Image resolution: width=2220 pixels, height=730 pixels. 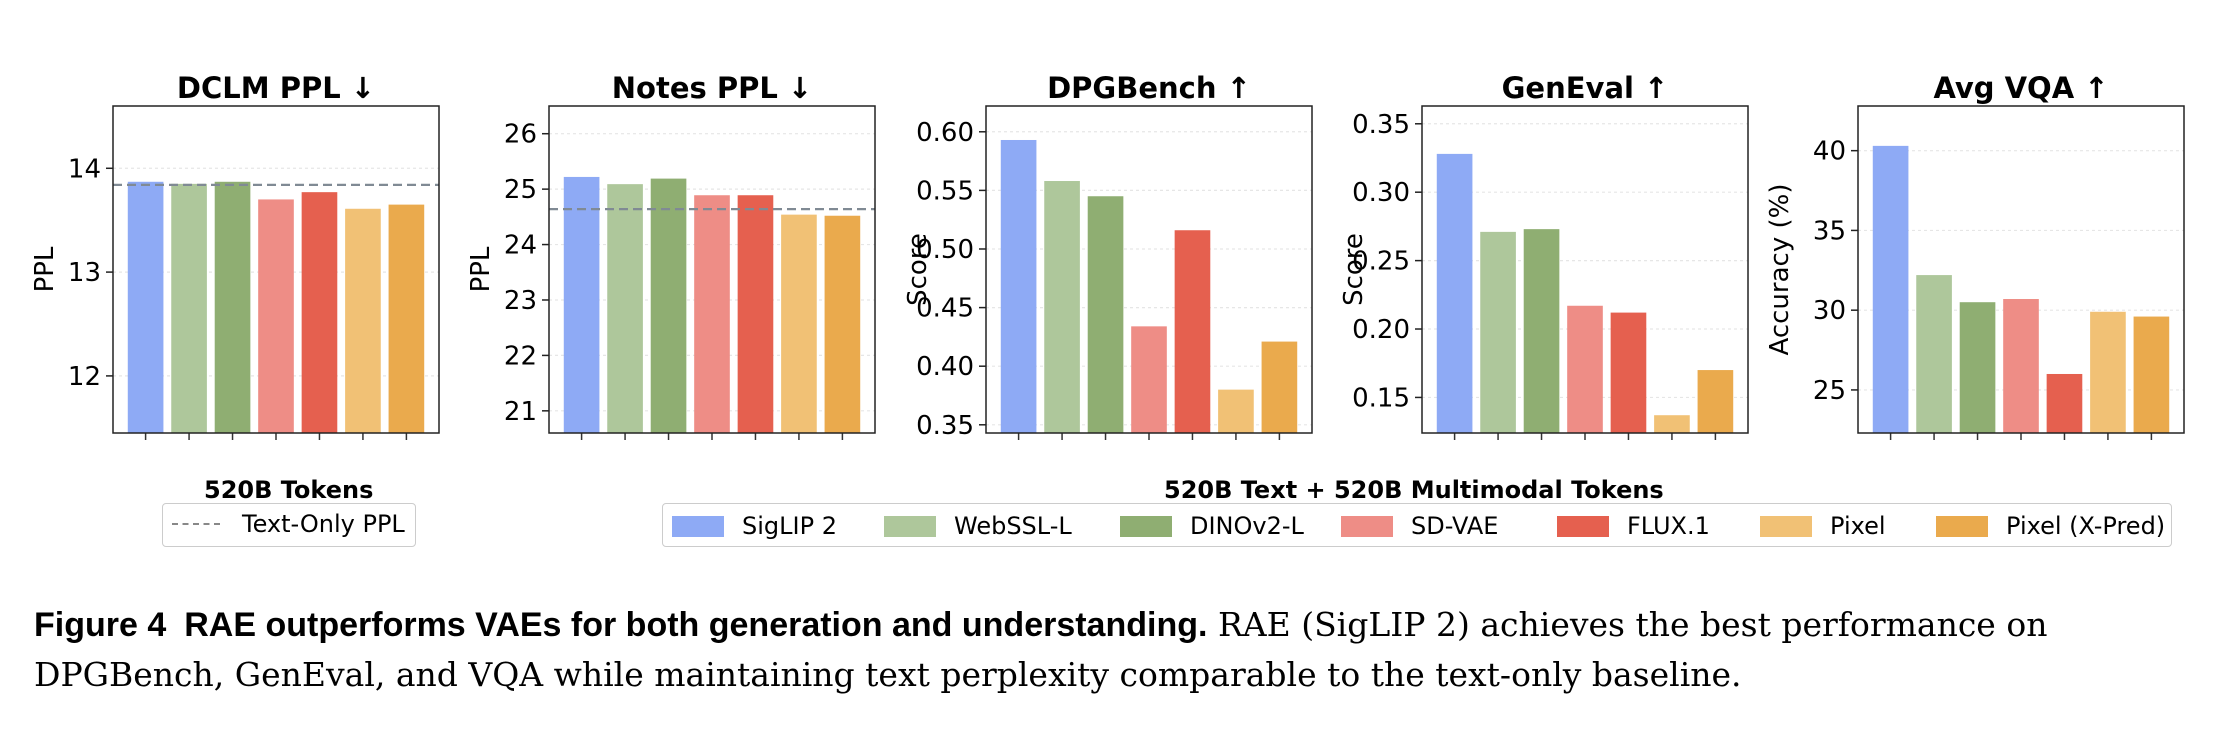 I want to click on legend-item-flux-1: FLUX.1, so click(x=1633, y=526).